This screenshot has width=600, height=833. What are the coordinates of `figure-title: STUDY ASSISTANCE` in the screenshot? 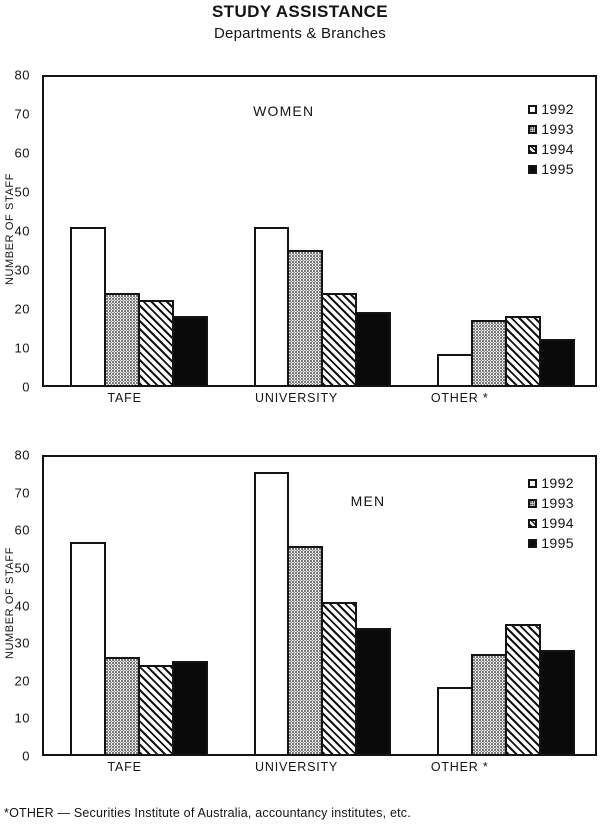 It's located at (300, 11).